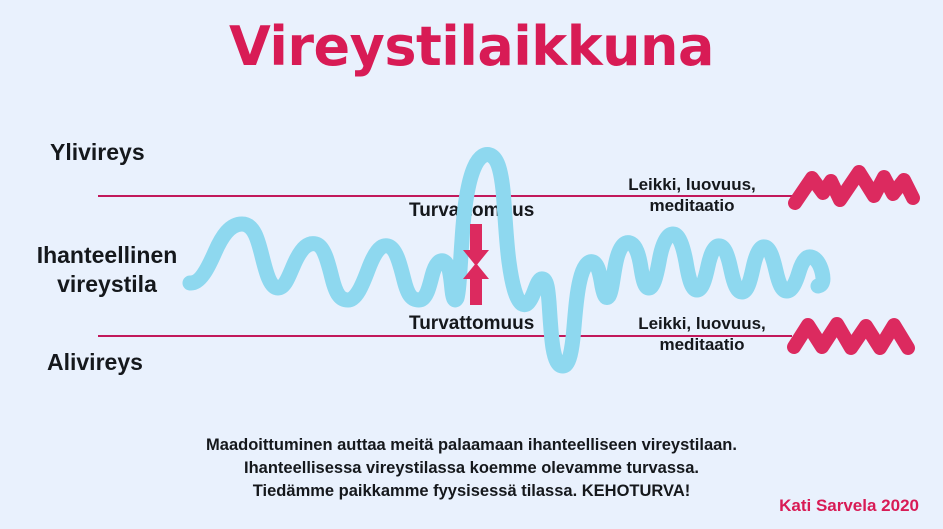 Image resolution: width=943 pixels, height=529 pixels. I want to click on annotation-insecurity-top: Turvattomuus, so click(472, 210).